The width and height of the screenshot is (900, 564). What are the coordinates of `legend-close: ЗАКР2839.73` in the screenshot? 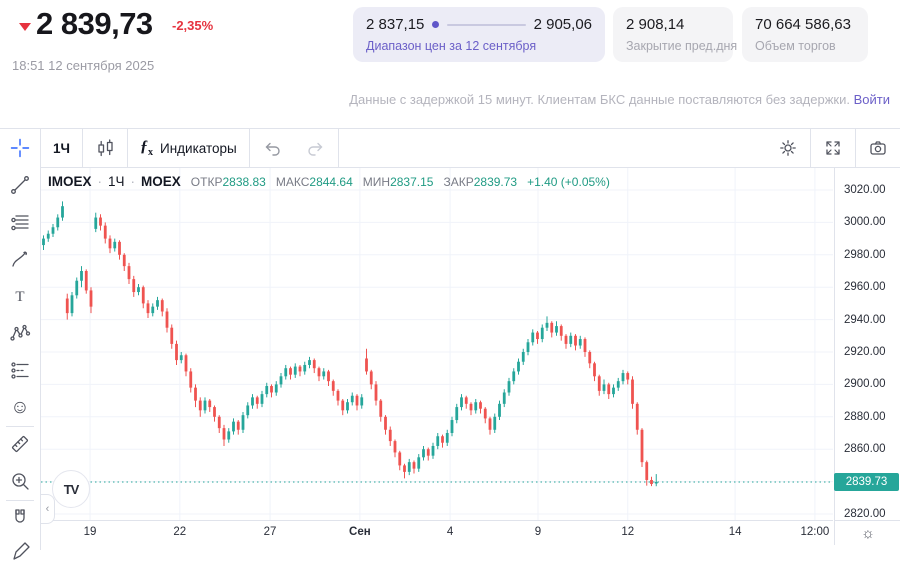 It's located at (480, 182).